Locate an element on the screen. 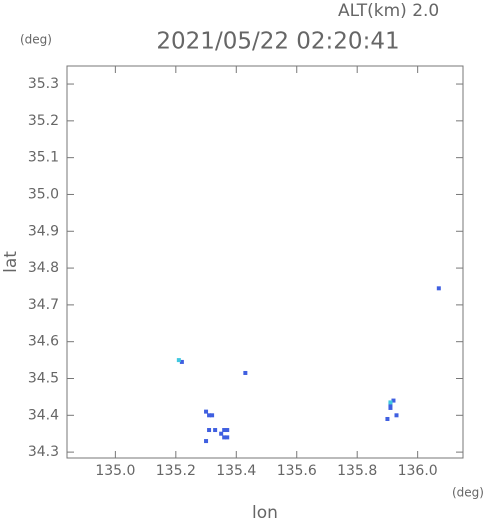  chart-subtitle: ALT(km) 2.0 is located at coordinates (388, 11).